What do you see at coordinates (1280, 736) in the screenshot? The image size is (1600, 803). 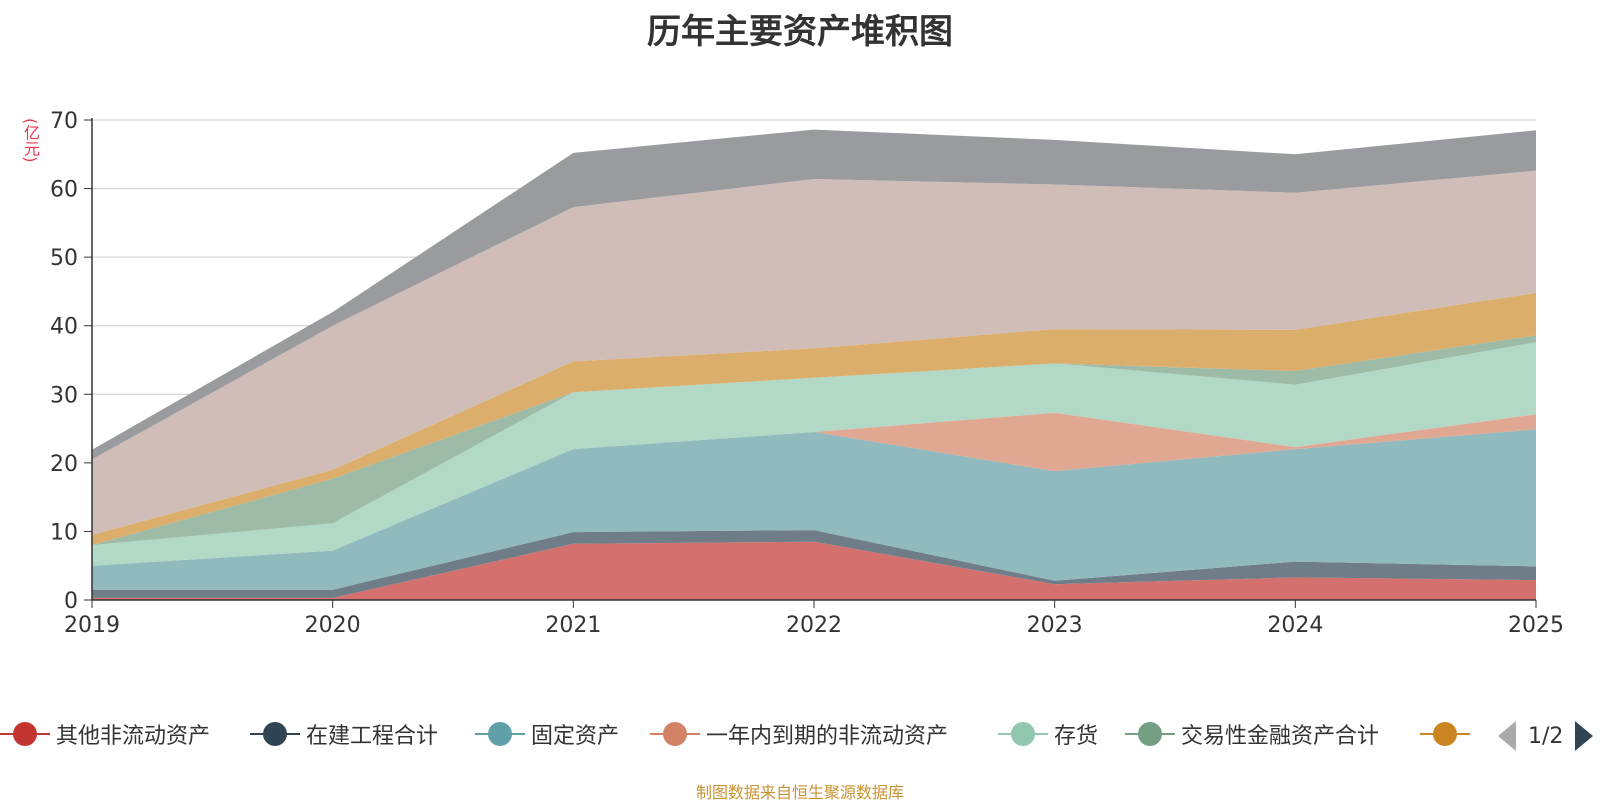 I see `legend-label: 交易性金融资产合计` at bounding box center [1280, 736].